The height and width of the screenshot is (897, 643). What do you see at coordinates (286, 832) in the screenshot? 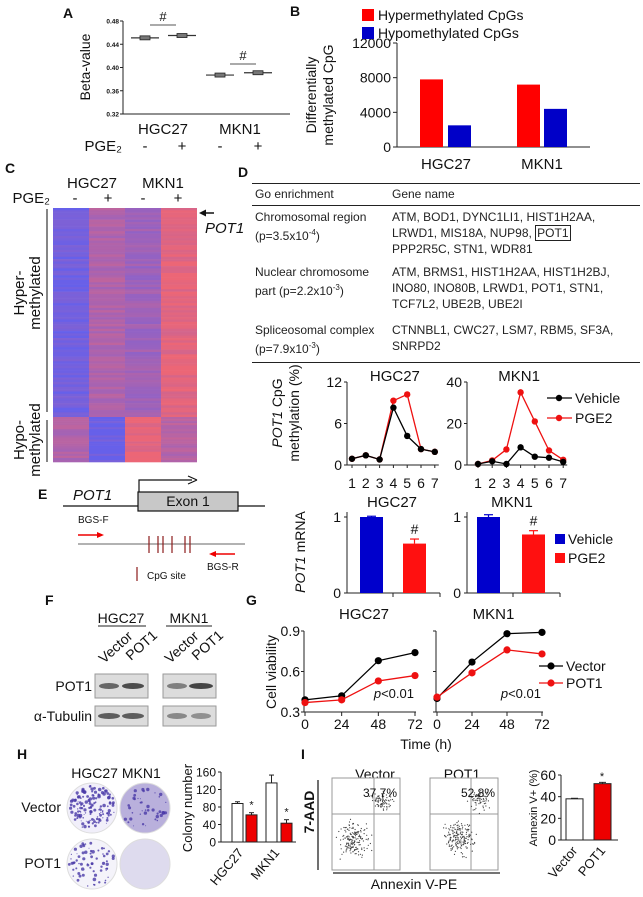
I see `h-bar-pot1` at bounding box center [286, 832].